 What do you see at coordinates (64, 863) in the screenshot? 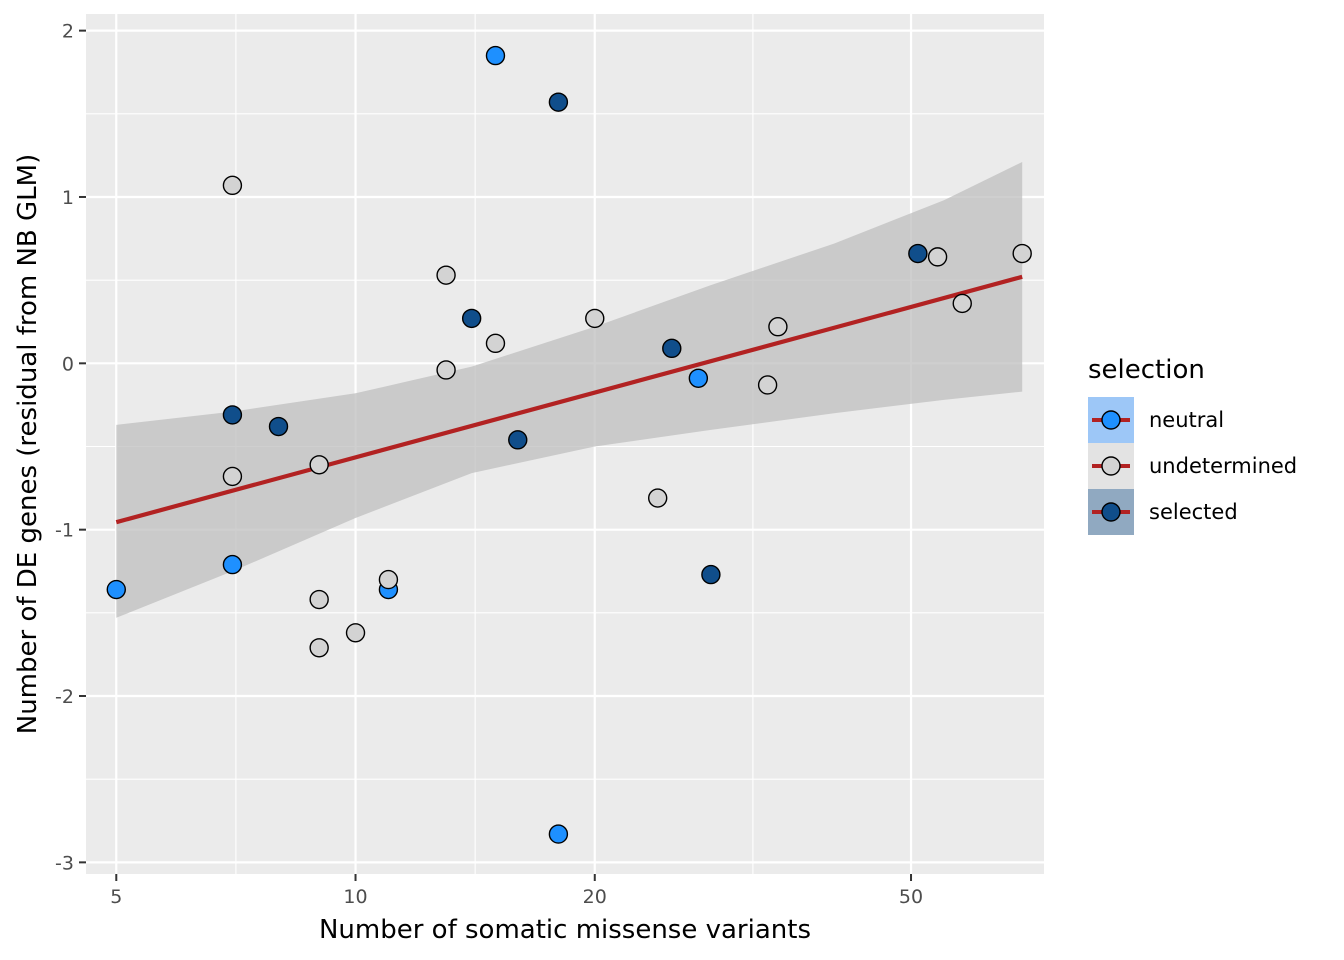
I see `y-tick-label: -3` at bounding box center [64, 863].